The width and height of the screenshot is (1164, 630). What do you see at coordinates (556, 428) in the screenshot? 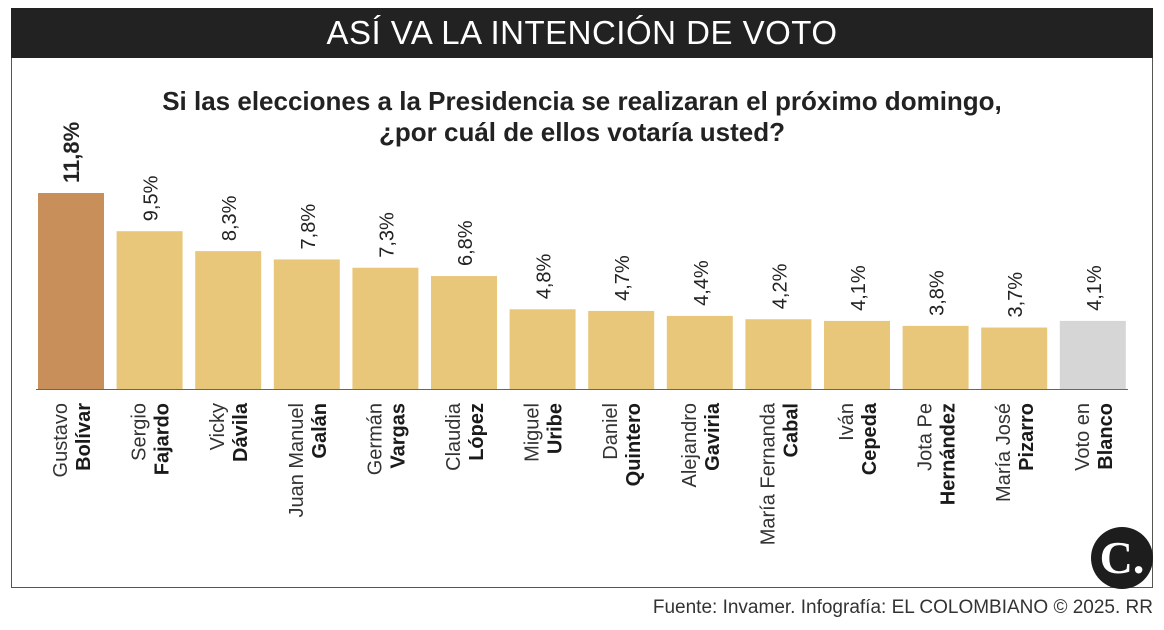
I see `category-last-name: Uribe` at bounding box center [556, 428].